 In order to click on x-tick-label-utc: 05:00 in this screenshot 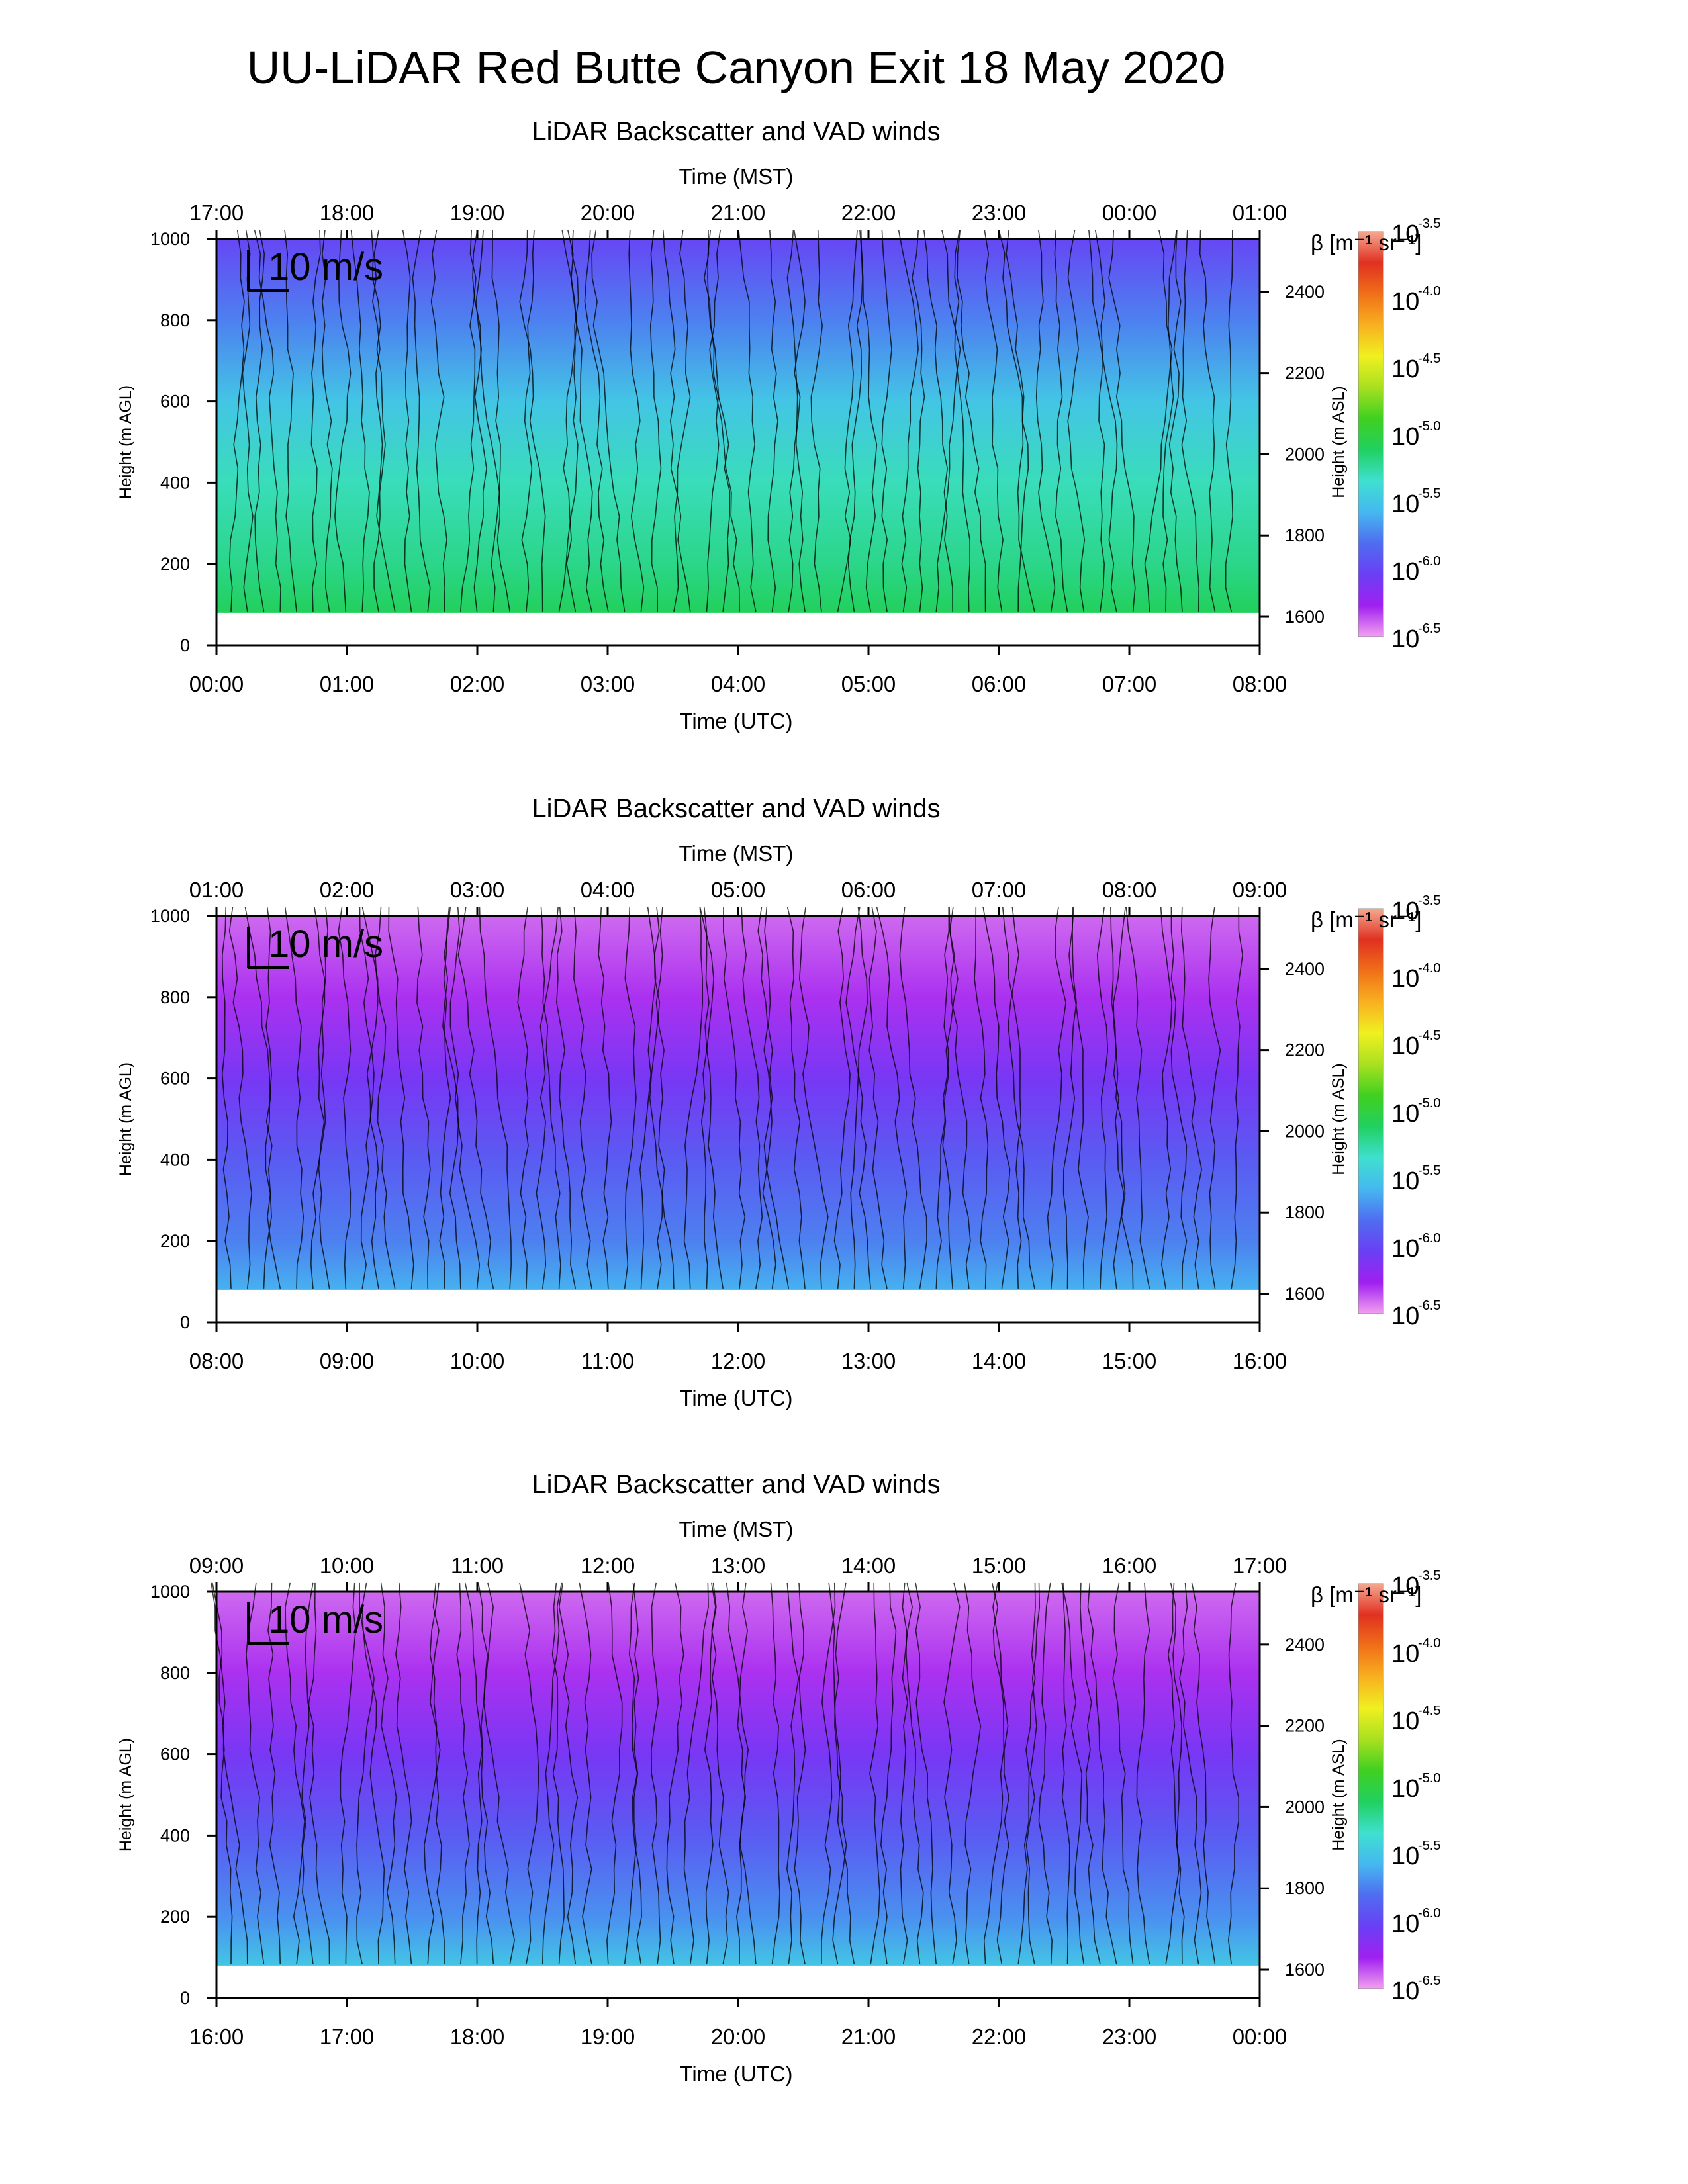, I will do `click(869, 684)`.